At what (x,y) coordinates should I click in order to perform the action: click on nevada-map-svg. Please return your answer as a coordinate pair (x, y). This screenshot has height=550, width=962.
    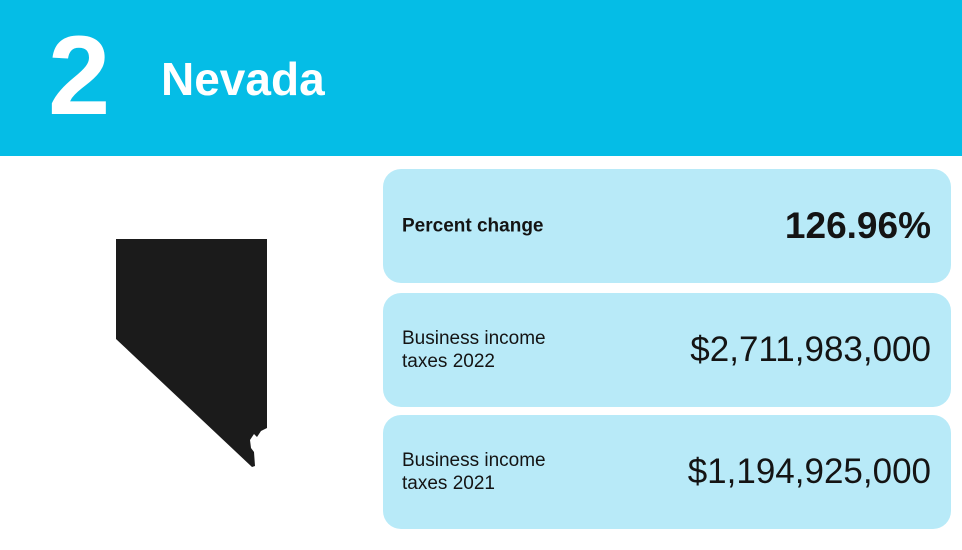
    Looking at the image, I should click on (191, 353).